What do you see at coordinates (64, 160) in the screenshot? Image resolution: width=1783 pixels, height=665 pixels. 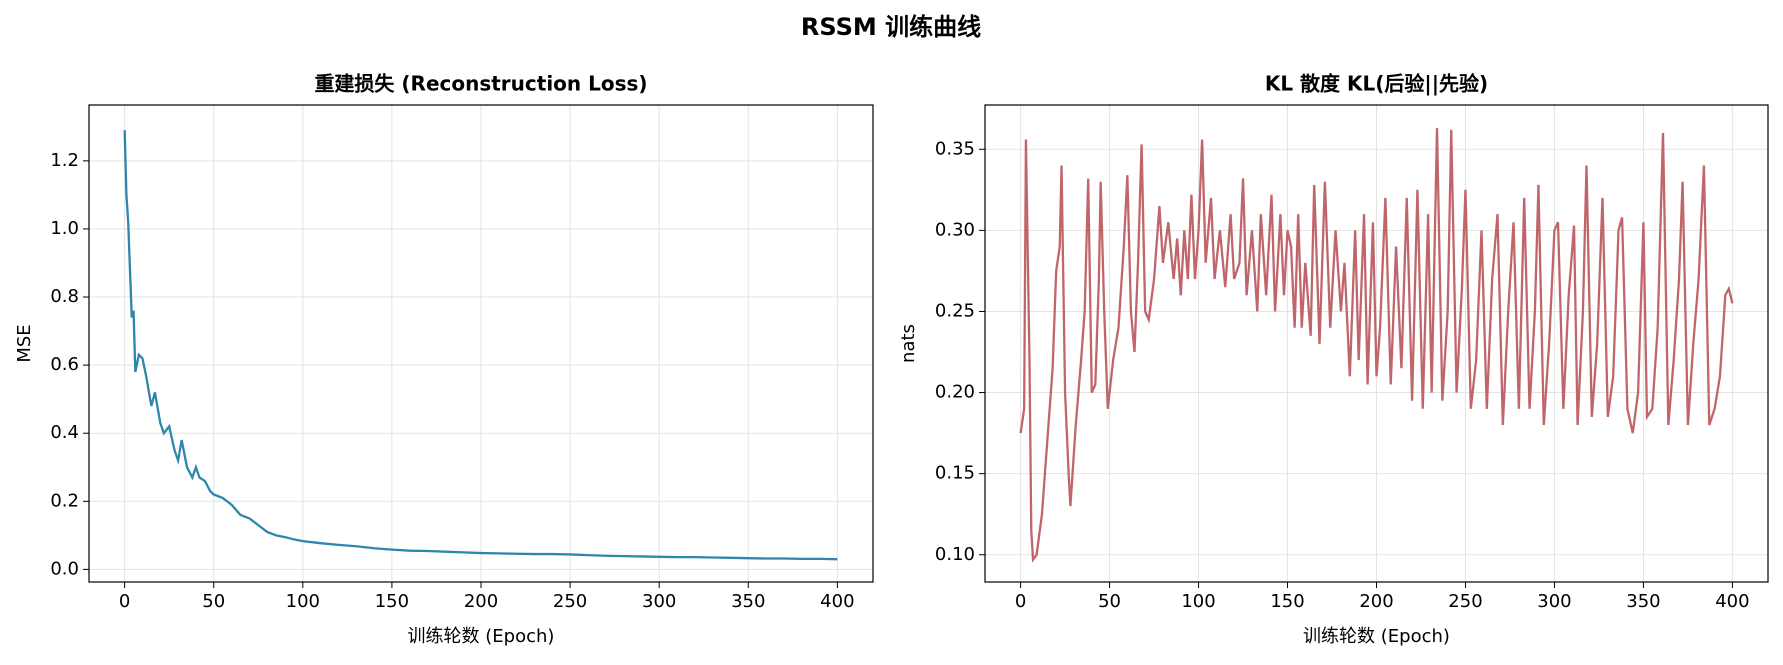 I see `y-tick-label: 1.2` at bounding box center [64, 160].